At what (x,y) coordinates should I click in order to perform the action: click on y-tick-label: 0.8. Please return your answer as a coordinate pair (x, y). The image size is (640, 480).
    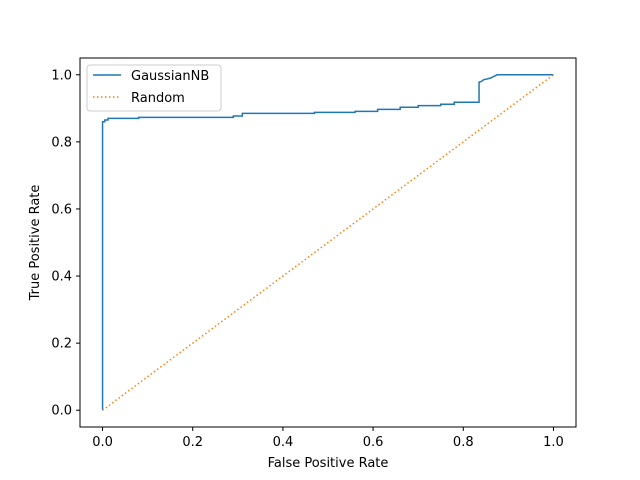
    Looking at the image, I should click on (61, 142).